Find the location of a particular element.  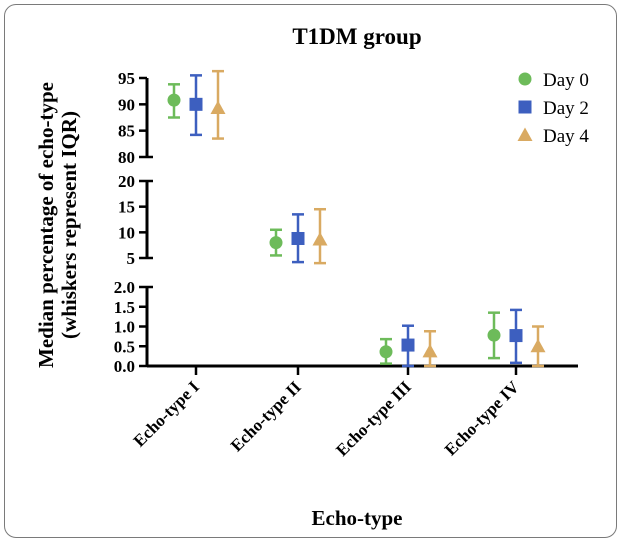

y-tick-label: 0.5 is located at coordinates (124, 346).